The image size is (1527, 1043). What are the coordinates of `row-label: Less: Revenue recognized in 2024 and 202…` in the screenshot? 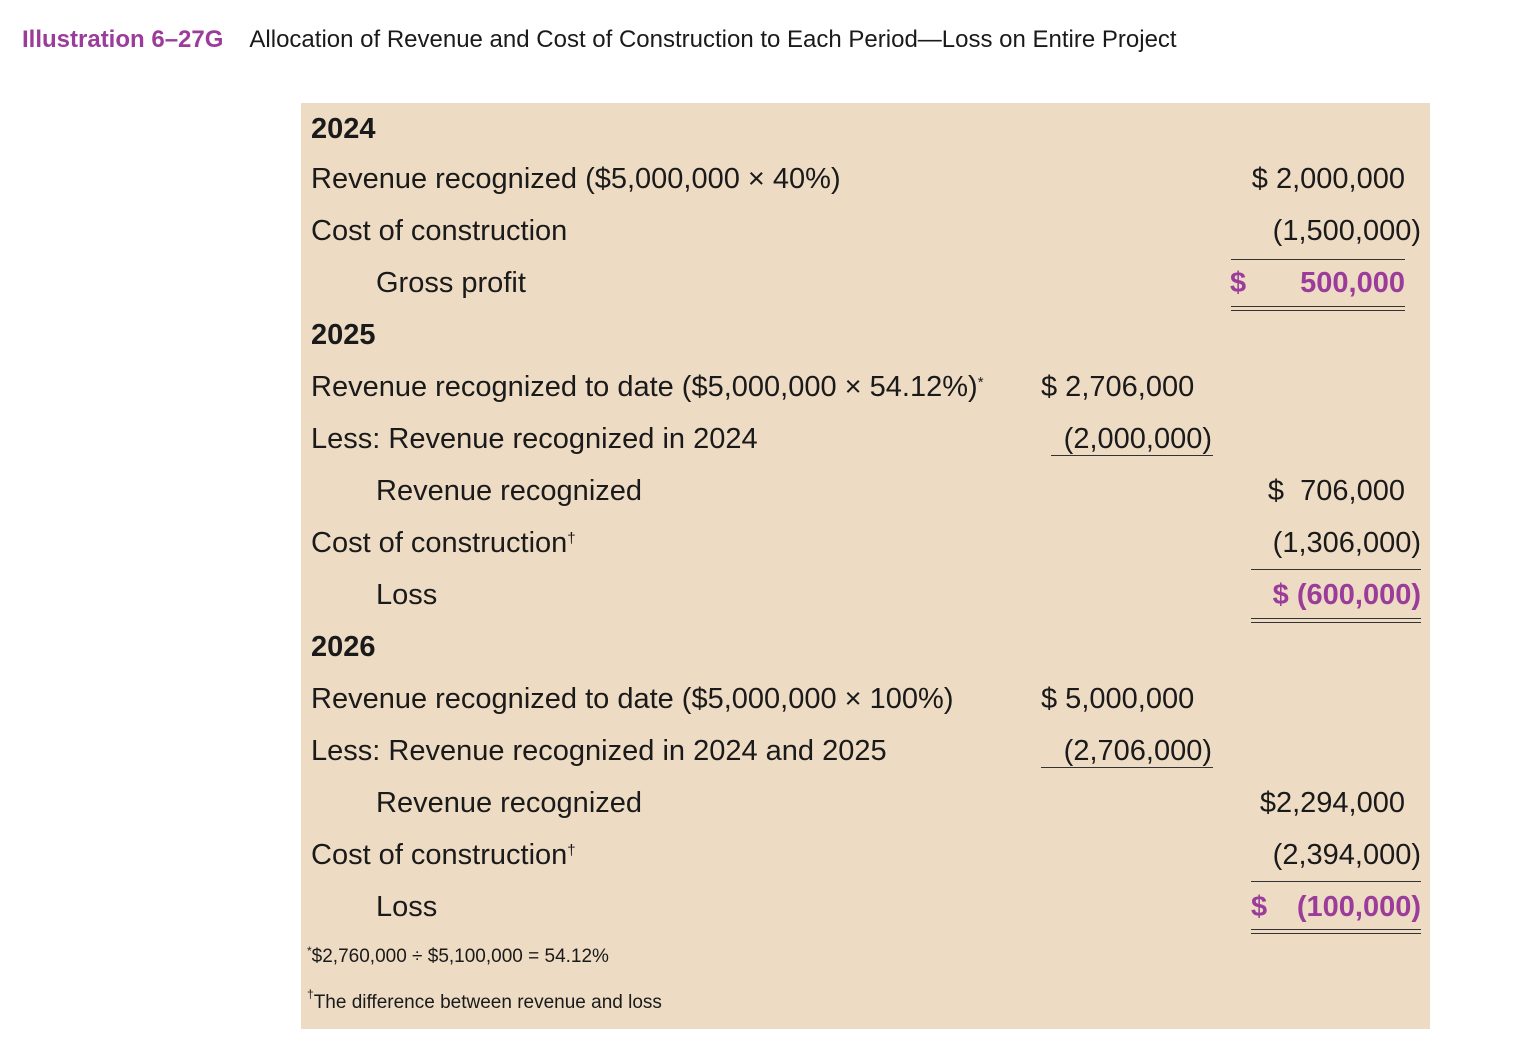 It's located at (599, 751).